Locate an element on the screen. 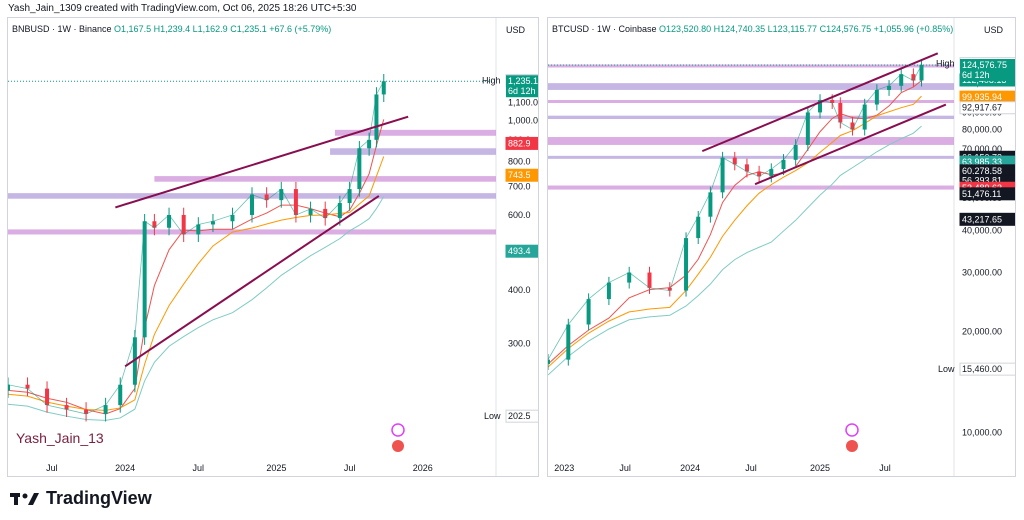 Image resolution: width=1024 pixels, height=520 pixels. bnb-low-value-bg is located at coordinates (521, 416).